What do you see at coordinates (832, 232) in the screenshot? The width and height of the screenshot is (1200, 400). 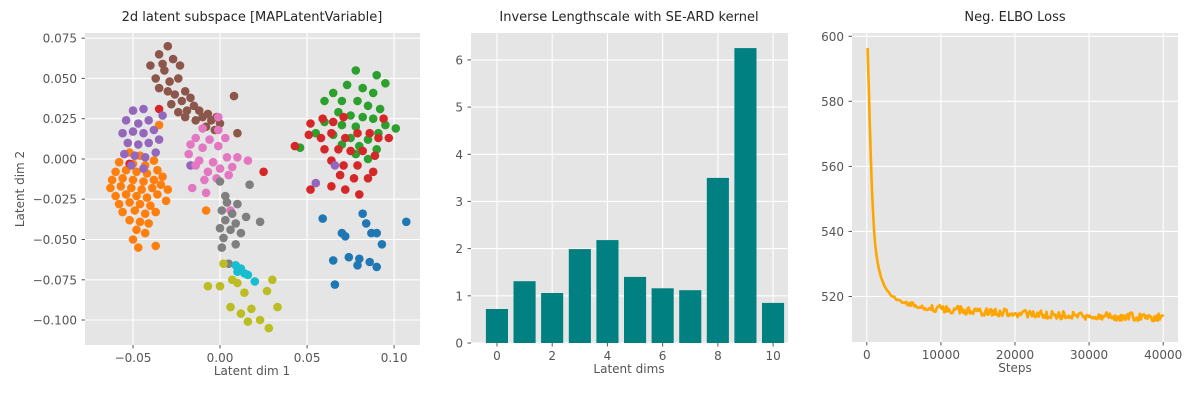 I see `y-tick-label: 540` at bounding box center [832, 232].